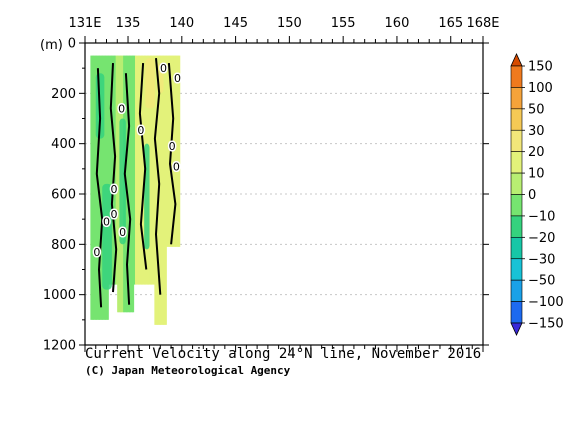 The height and width of the screenshot is (423, 570). Describe the element at coordinates (536, 131) in the screenshot. I see `colorbar-label: 30` at that location.